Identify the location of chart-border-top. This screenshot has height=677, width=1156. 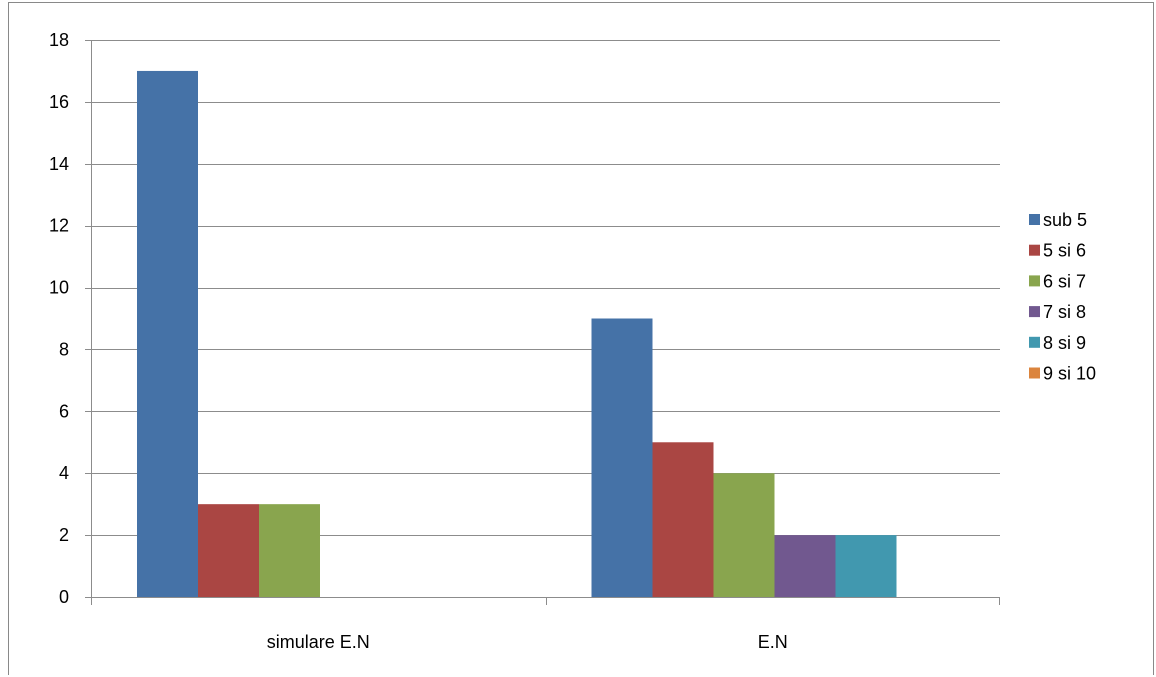
(581, 2).